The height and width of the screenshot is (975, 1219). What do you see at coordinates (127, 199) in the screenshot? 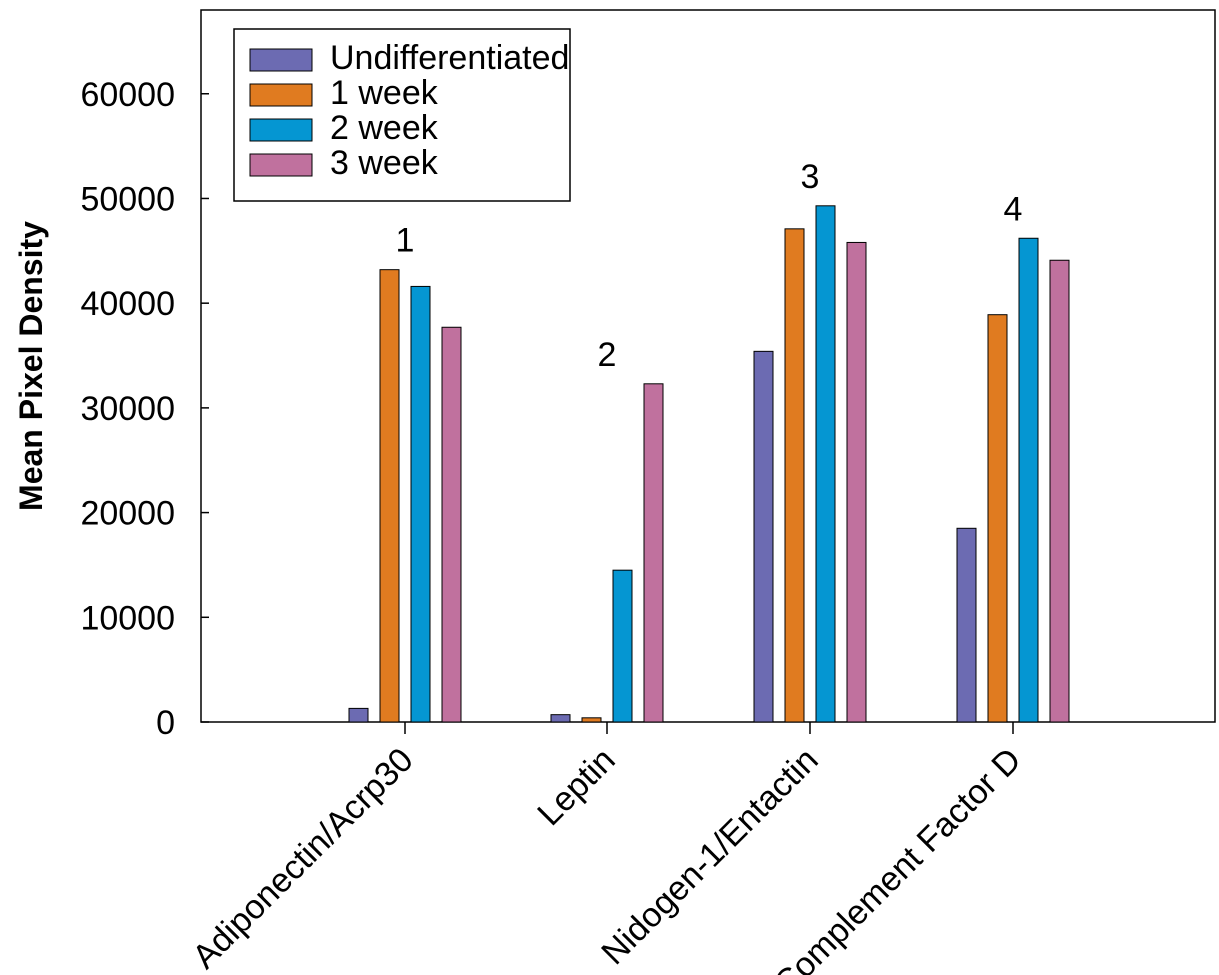
I see `y-tick-label: 50000` at bounding box center [127, 199].